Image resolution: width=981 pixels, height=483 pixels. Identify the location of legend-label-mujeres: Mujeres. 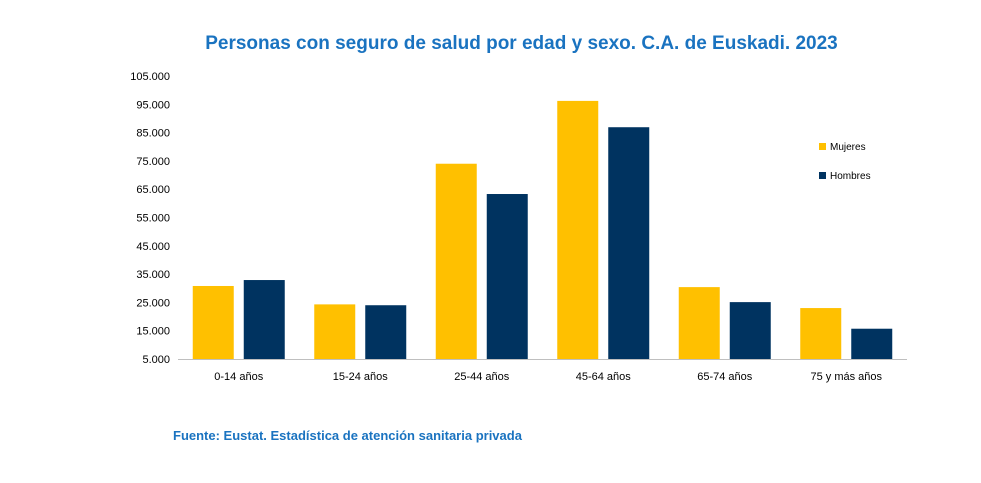
(848, 147).